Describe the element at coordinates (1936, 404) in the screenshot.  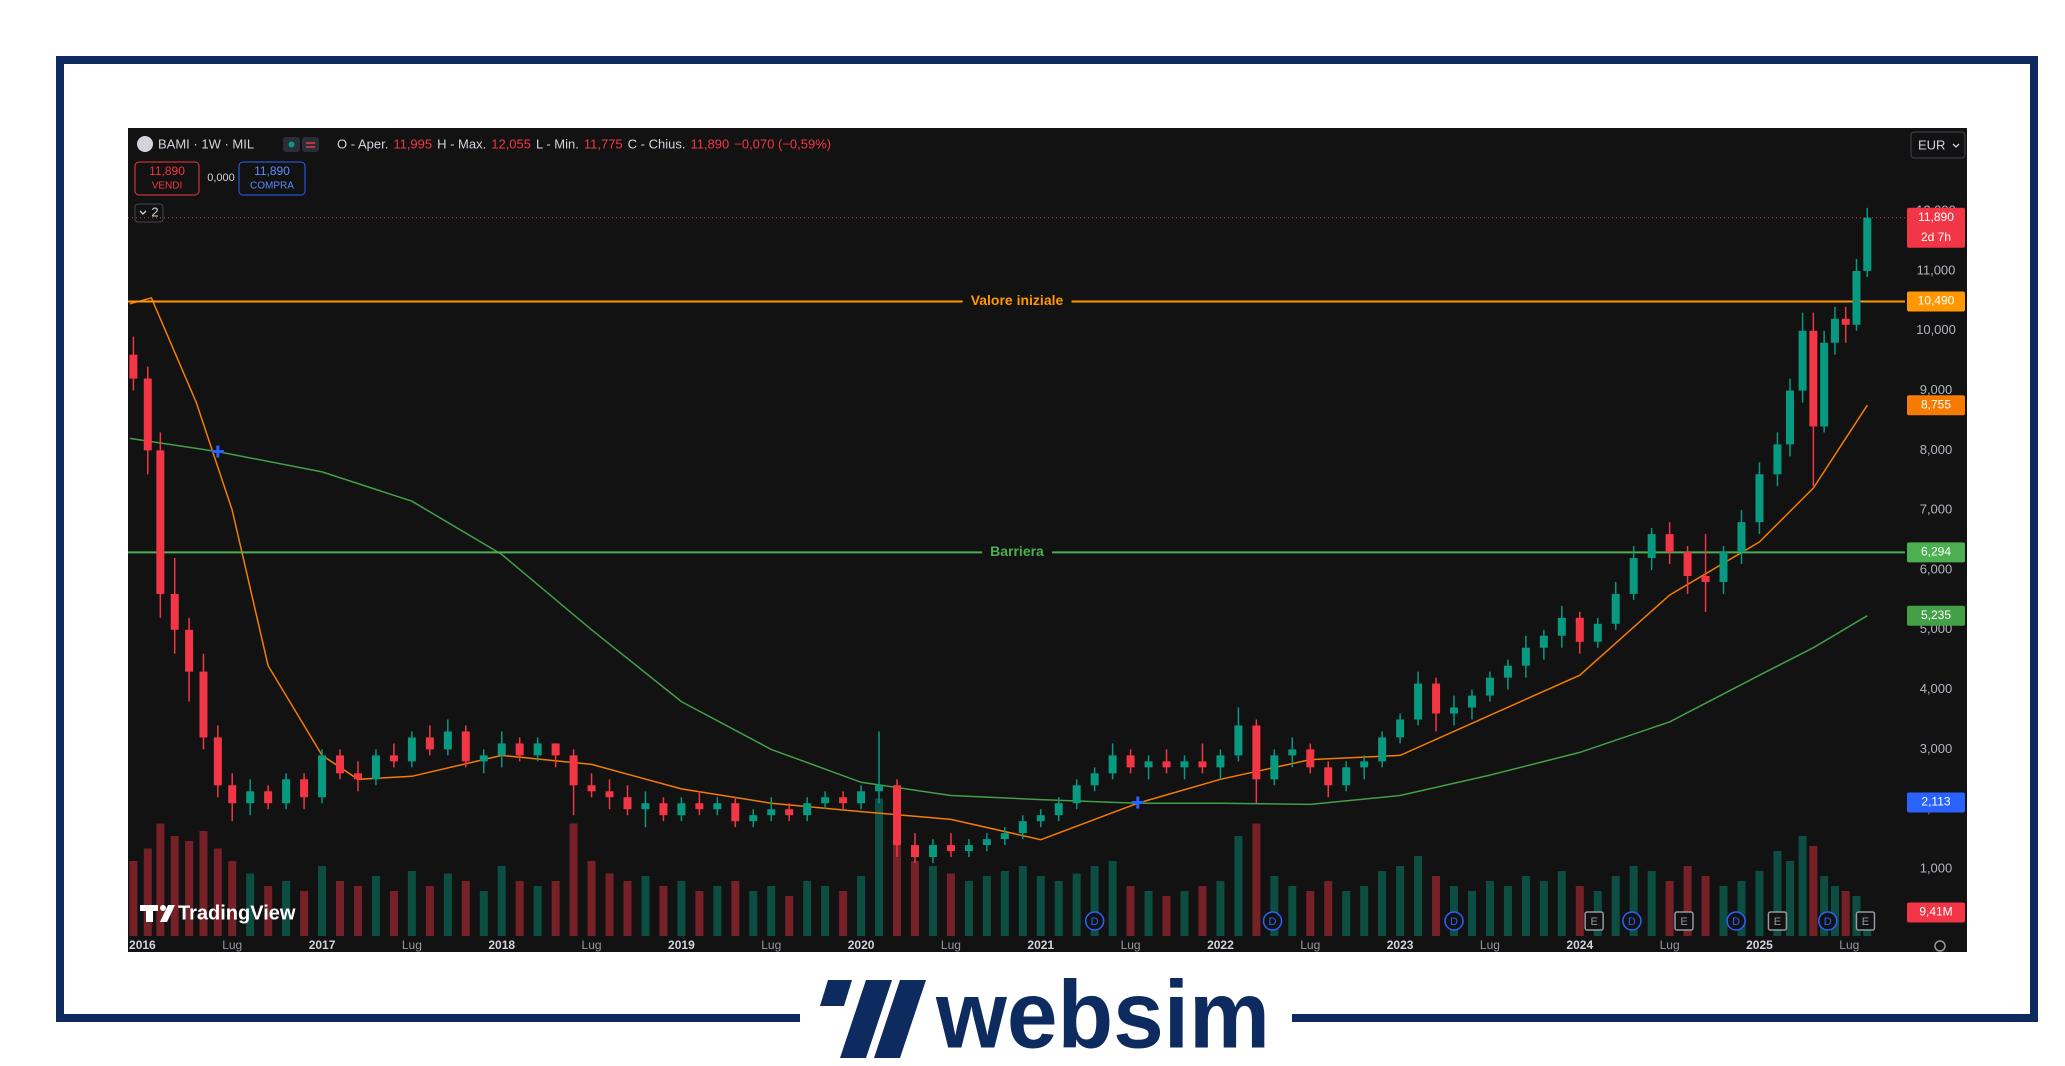
I see `price-badge-label: 8,755` at that location.